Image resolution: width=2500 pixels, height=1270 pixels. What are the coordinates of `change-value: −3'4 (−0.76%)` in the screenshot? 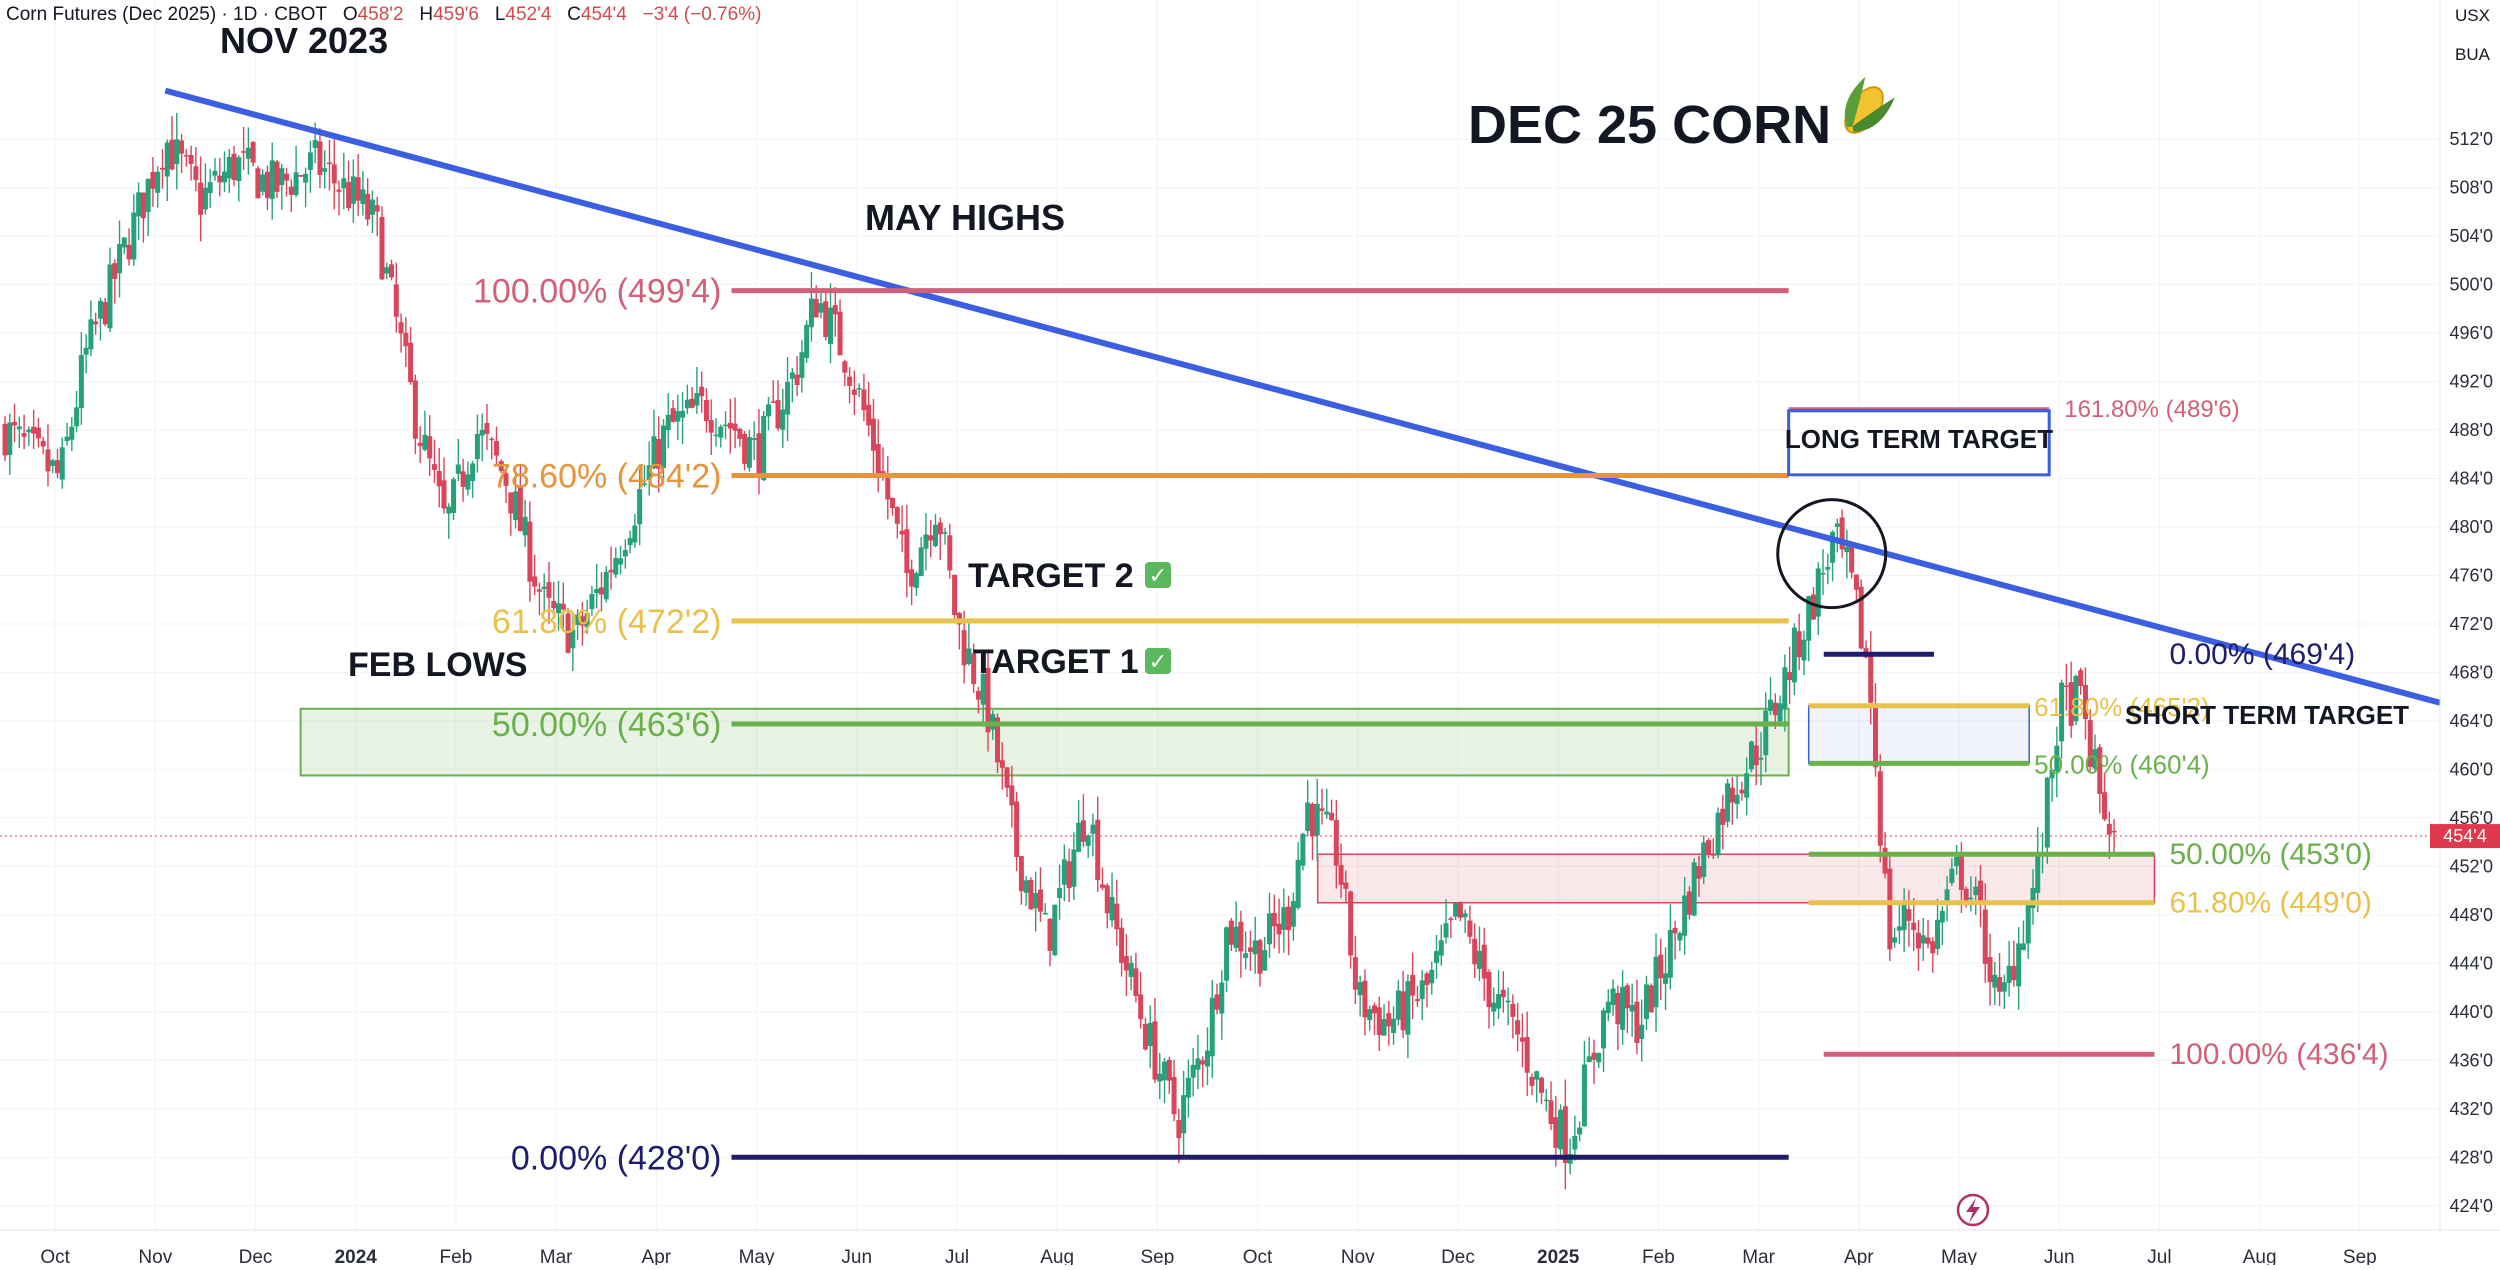 It's located at (702, 14).